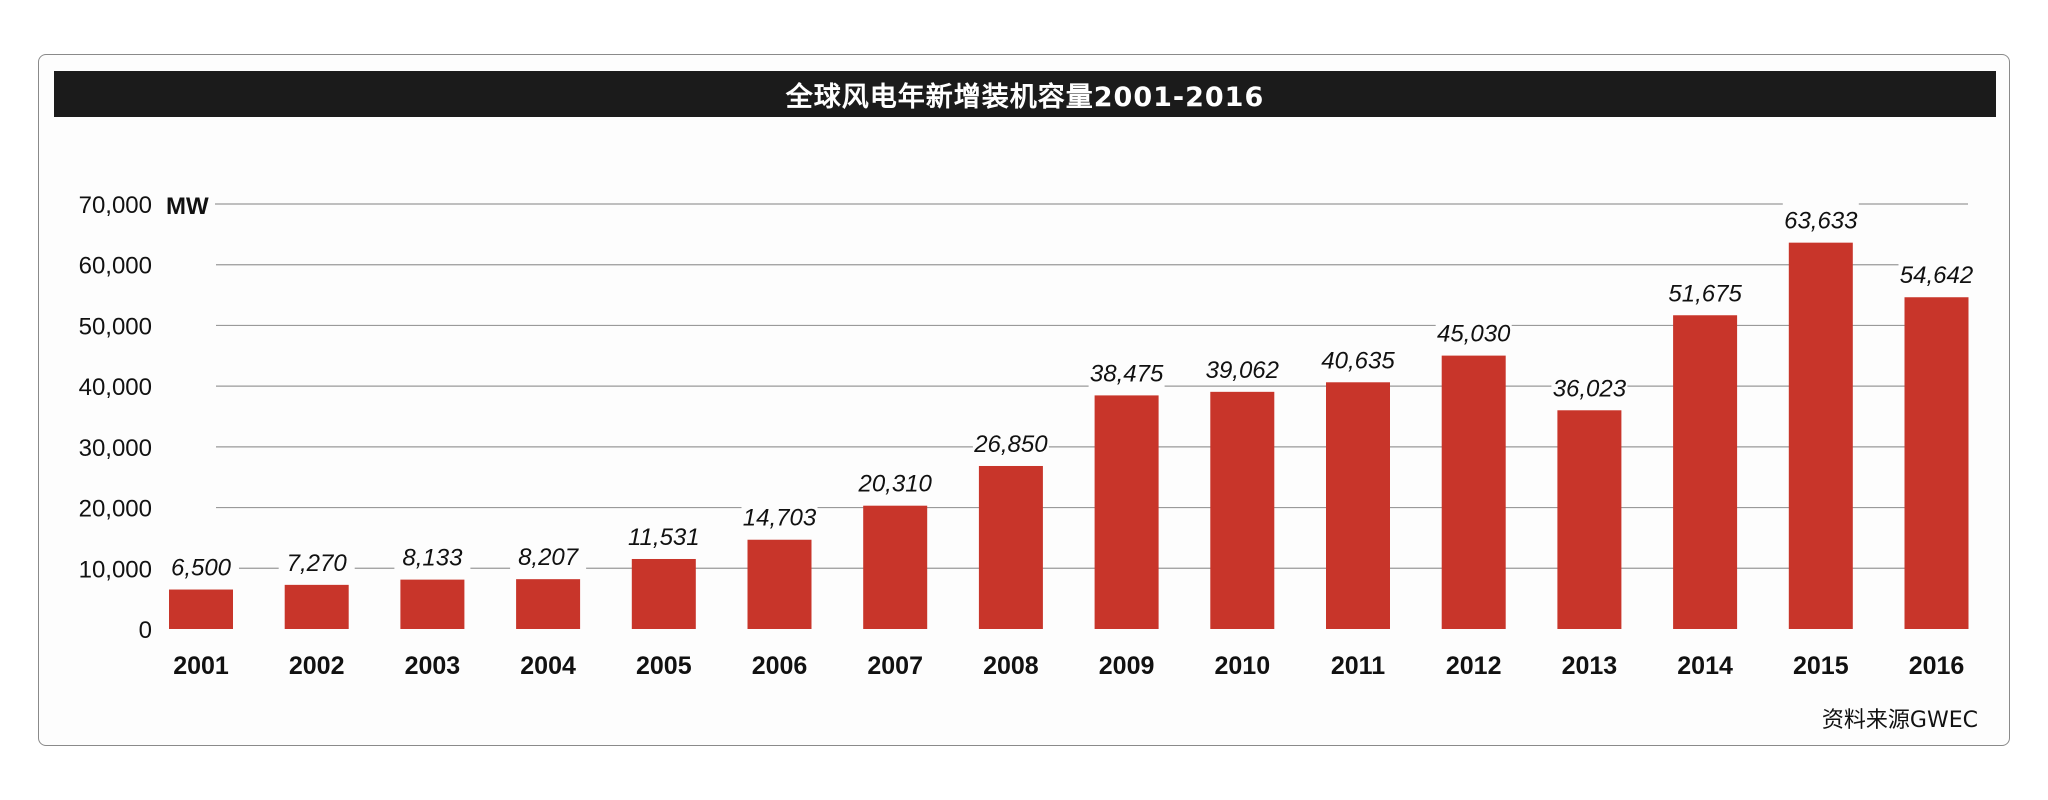  Describe the element at coordinates (894, 484) in the screenshot. I see `value-label: 20,310` at that location.